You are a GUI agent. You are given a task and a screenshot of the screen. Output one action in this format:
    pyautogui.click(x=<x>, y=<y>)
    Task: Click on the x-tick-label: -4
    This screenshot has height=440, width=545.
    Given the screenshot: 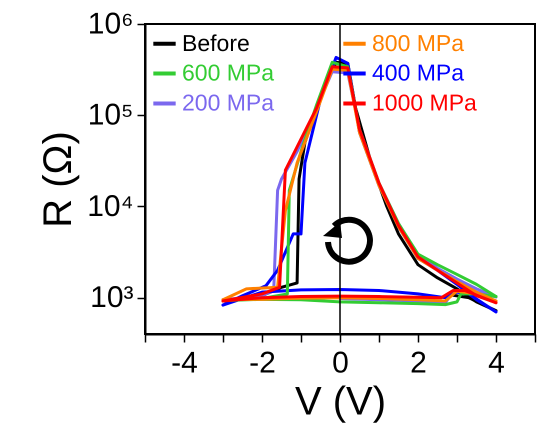 What is the action you would take?
    pyautogui.click(x=184, y=363)
    